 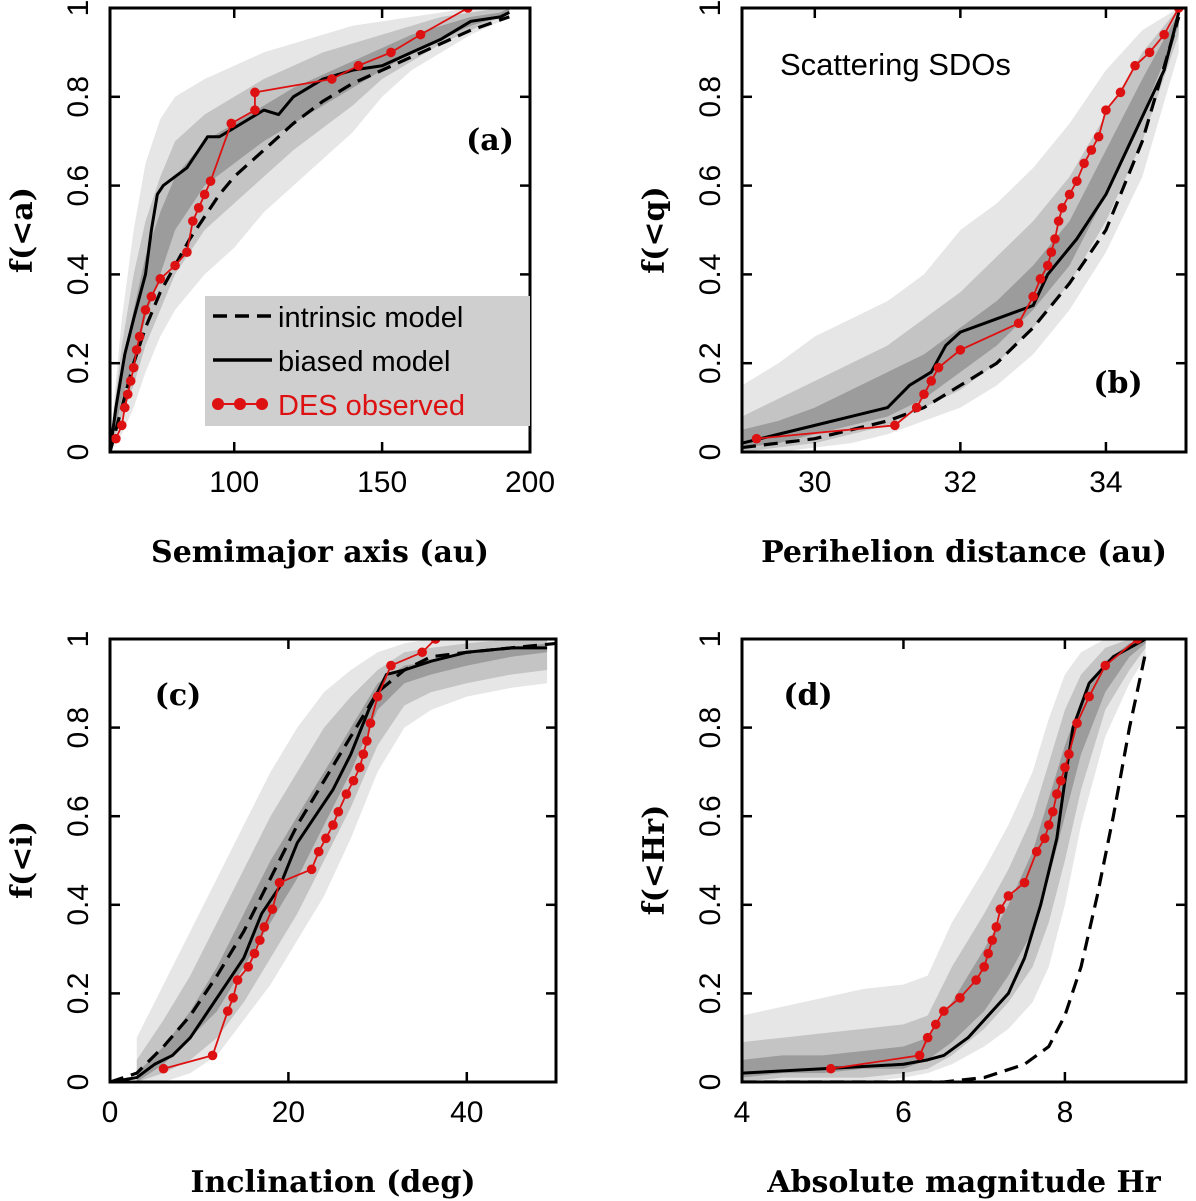 I want to click on x-axis-label: Inclination (deg), so click(x=332, y=1182).